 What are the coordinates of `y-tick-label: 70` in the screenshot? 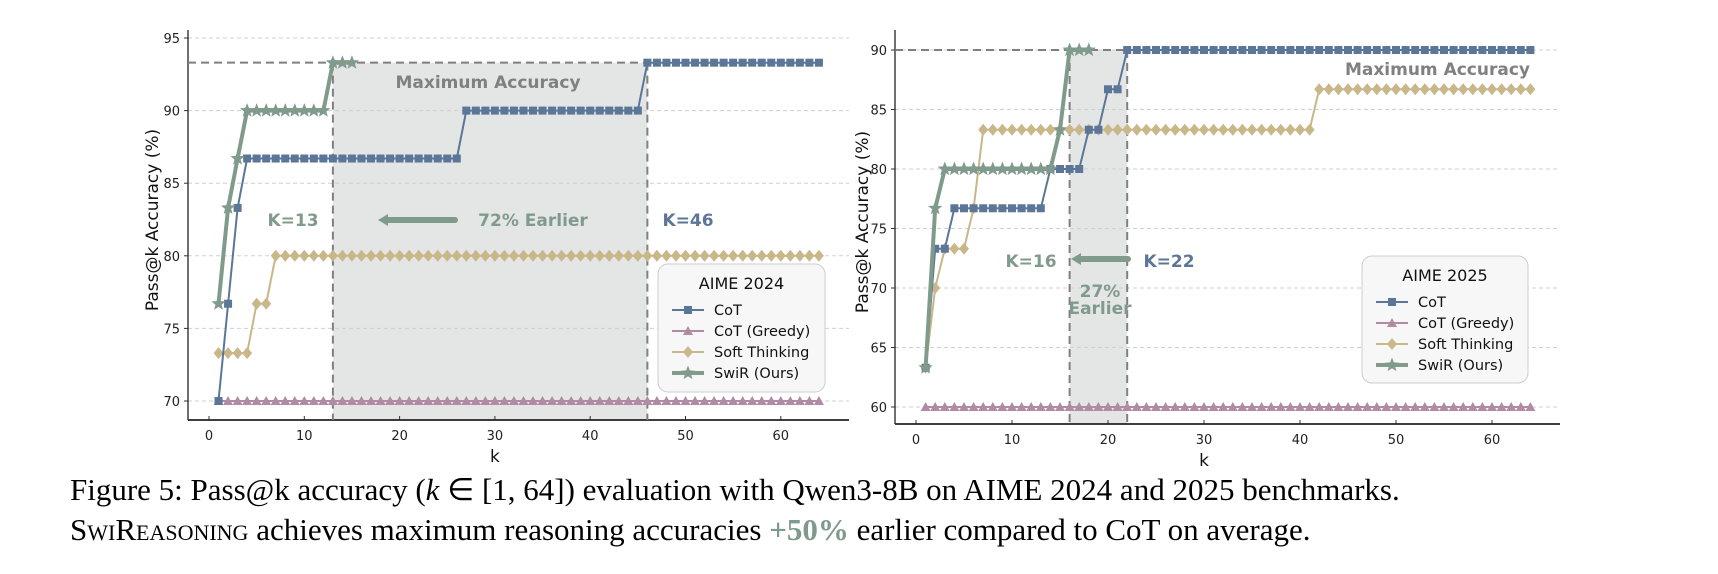 It's located at (171, 402).